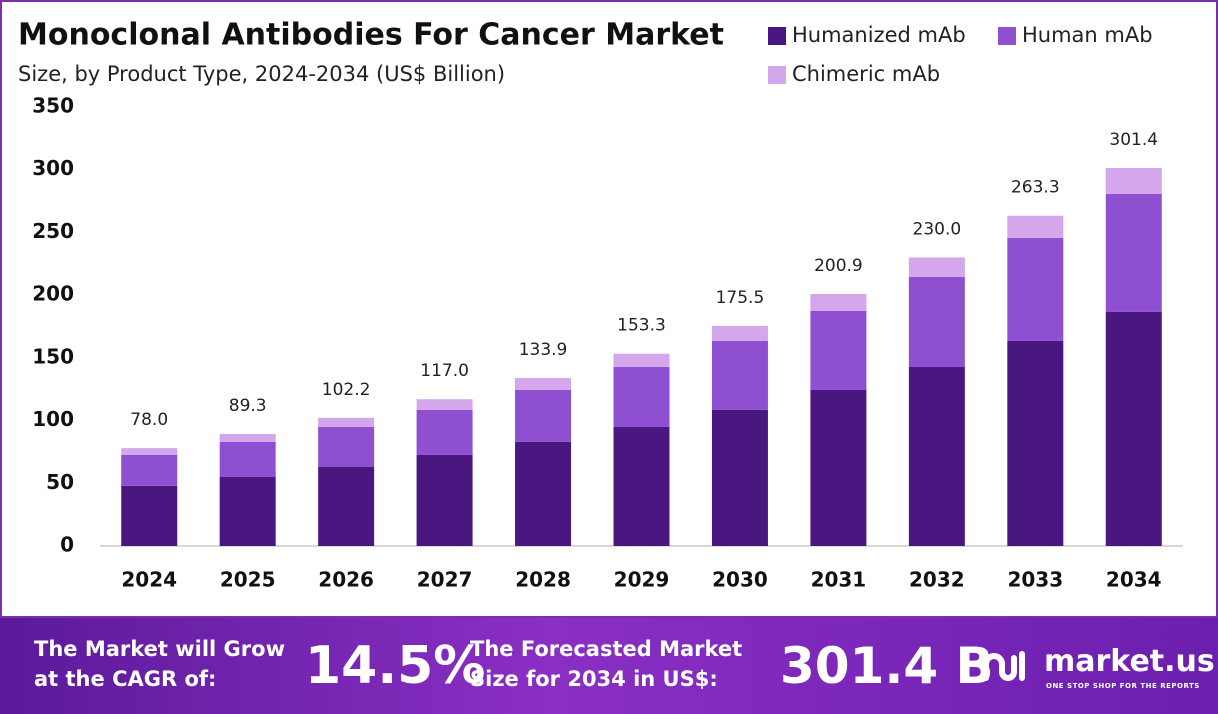  Describe the element at coordinates (543, 350) in the screenshot. I see `total-label: 133.9` at that location.